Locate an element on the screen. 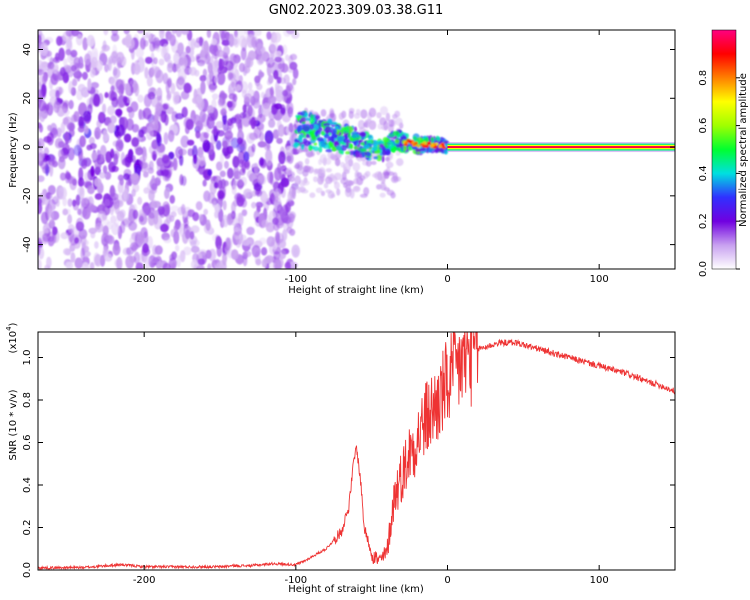 This screenshot has height=600, width=750. y-tick-label: 0.0 is located at coordinates (27, 570).